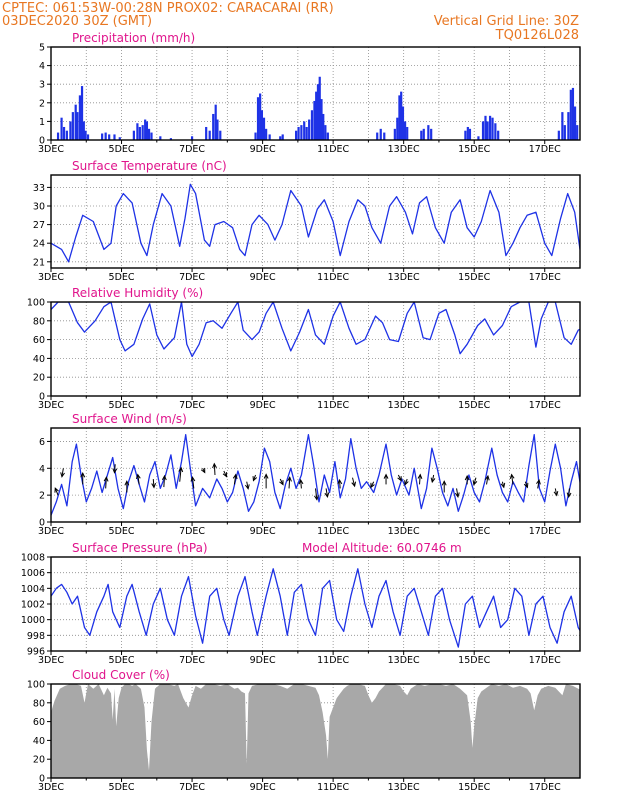  I want to click on precipitation-frame, so click(315, 93).